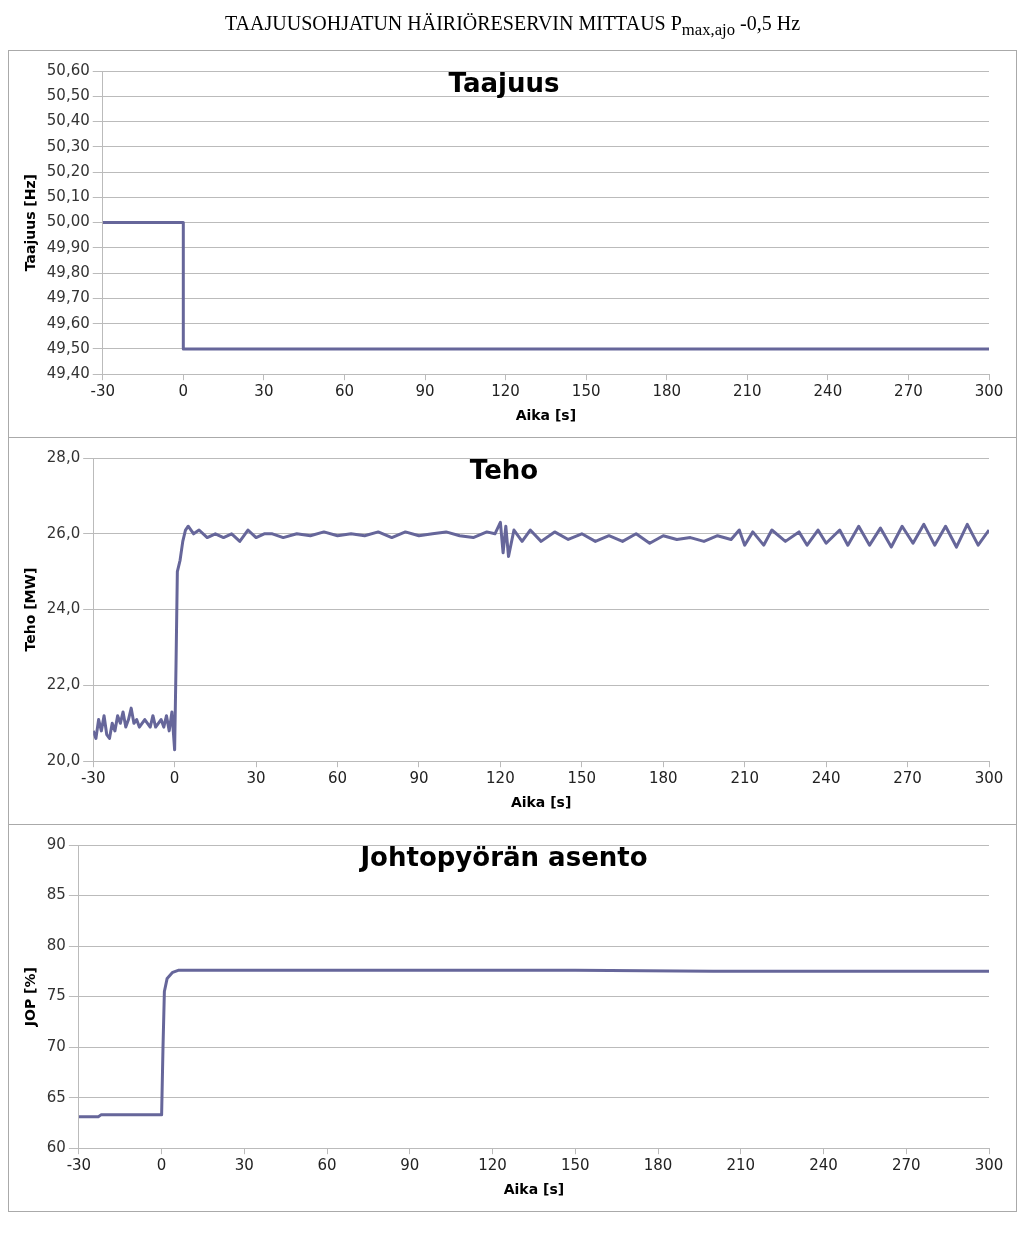 This screenshot has width=1025, height=1234. Describe the element at coordinates (68, 170) in the screenshot. I see `y-tick-label: 50,20` at that location.